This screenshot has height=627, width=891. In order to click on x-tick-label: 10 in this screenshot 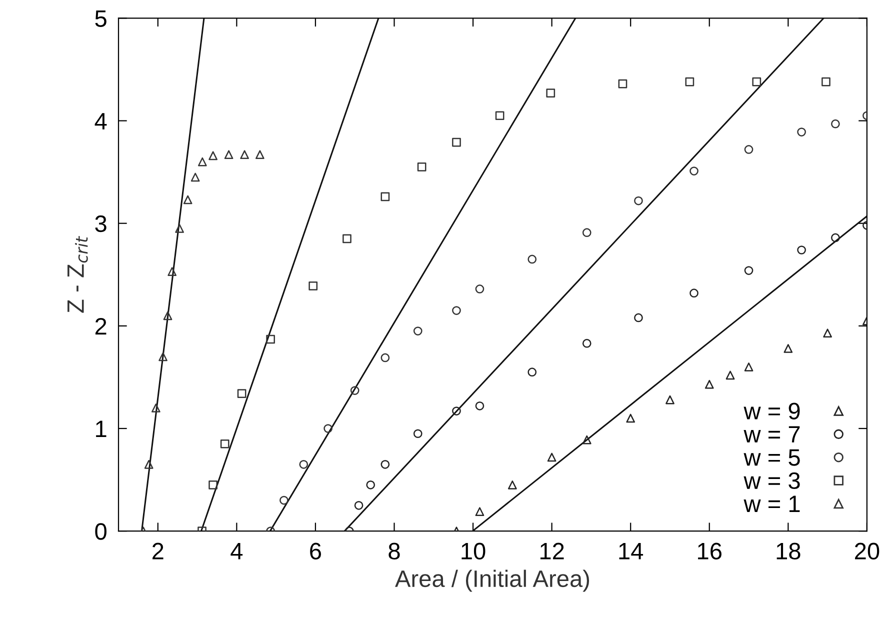, I will do `click(474, 551)`.